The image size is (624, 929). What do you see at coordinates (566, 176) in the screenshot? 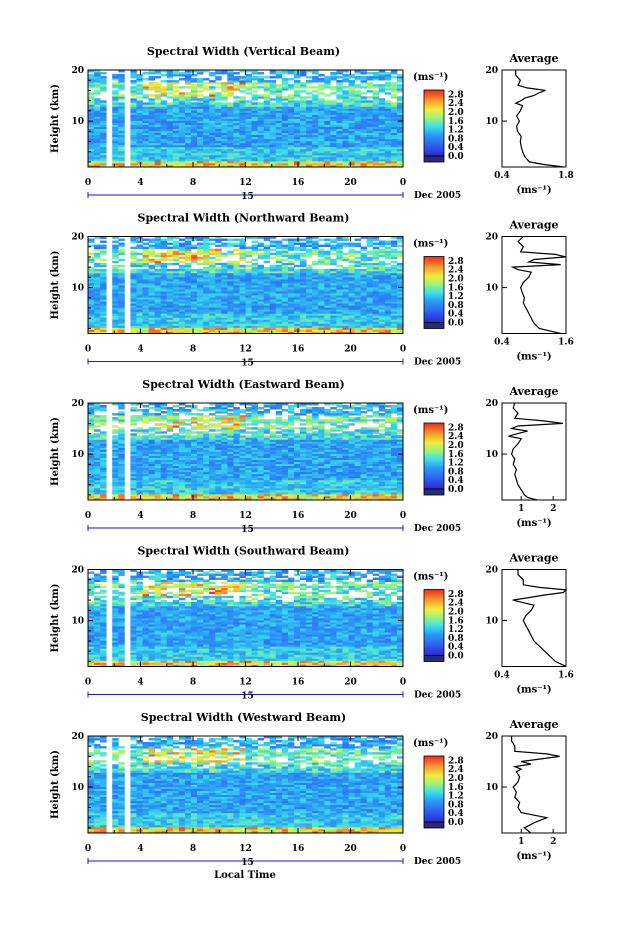
I see `average-x-tick-label: 1.8` at bounding box center [566, 176].